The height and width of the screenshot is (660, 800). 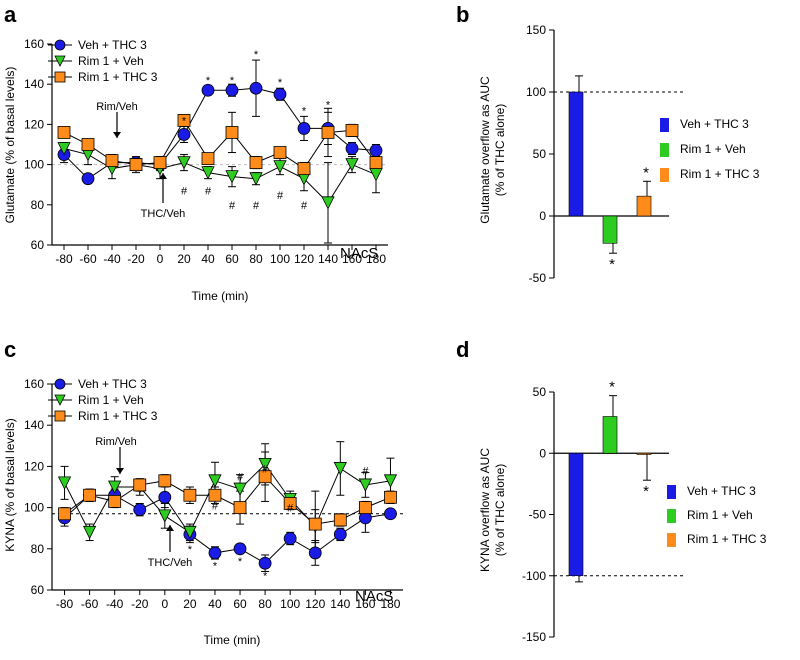 I want to click on x-tick-label: -40, so click(x=115, y=604).